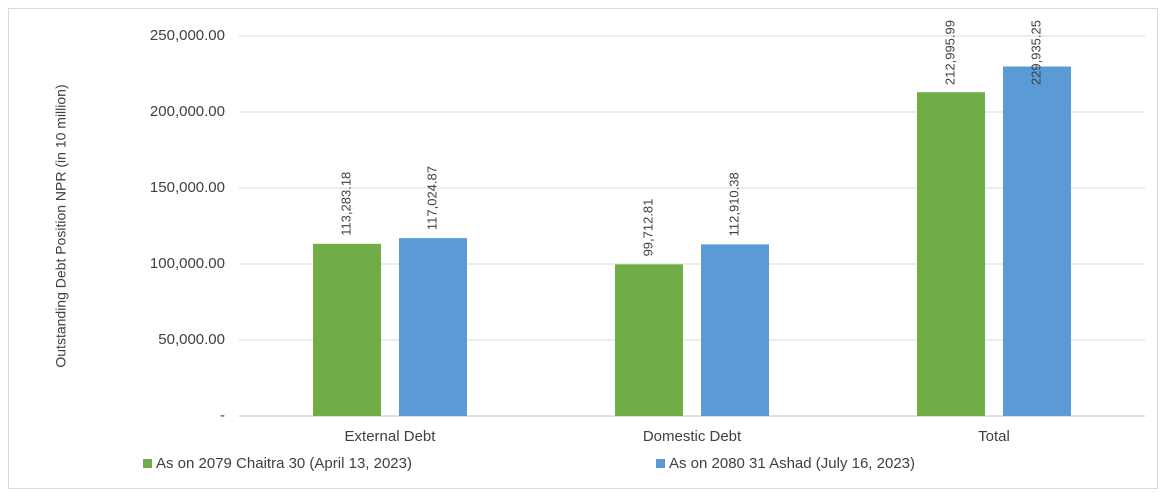  Describe the element at coordinates (187, 263) in the screenshot. I see `y-tick-label: 100,000.00` at that location.